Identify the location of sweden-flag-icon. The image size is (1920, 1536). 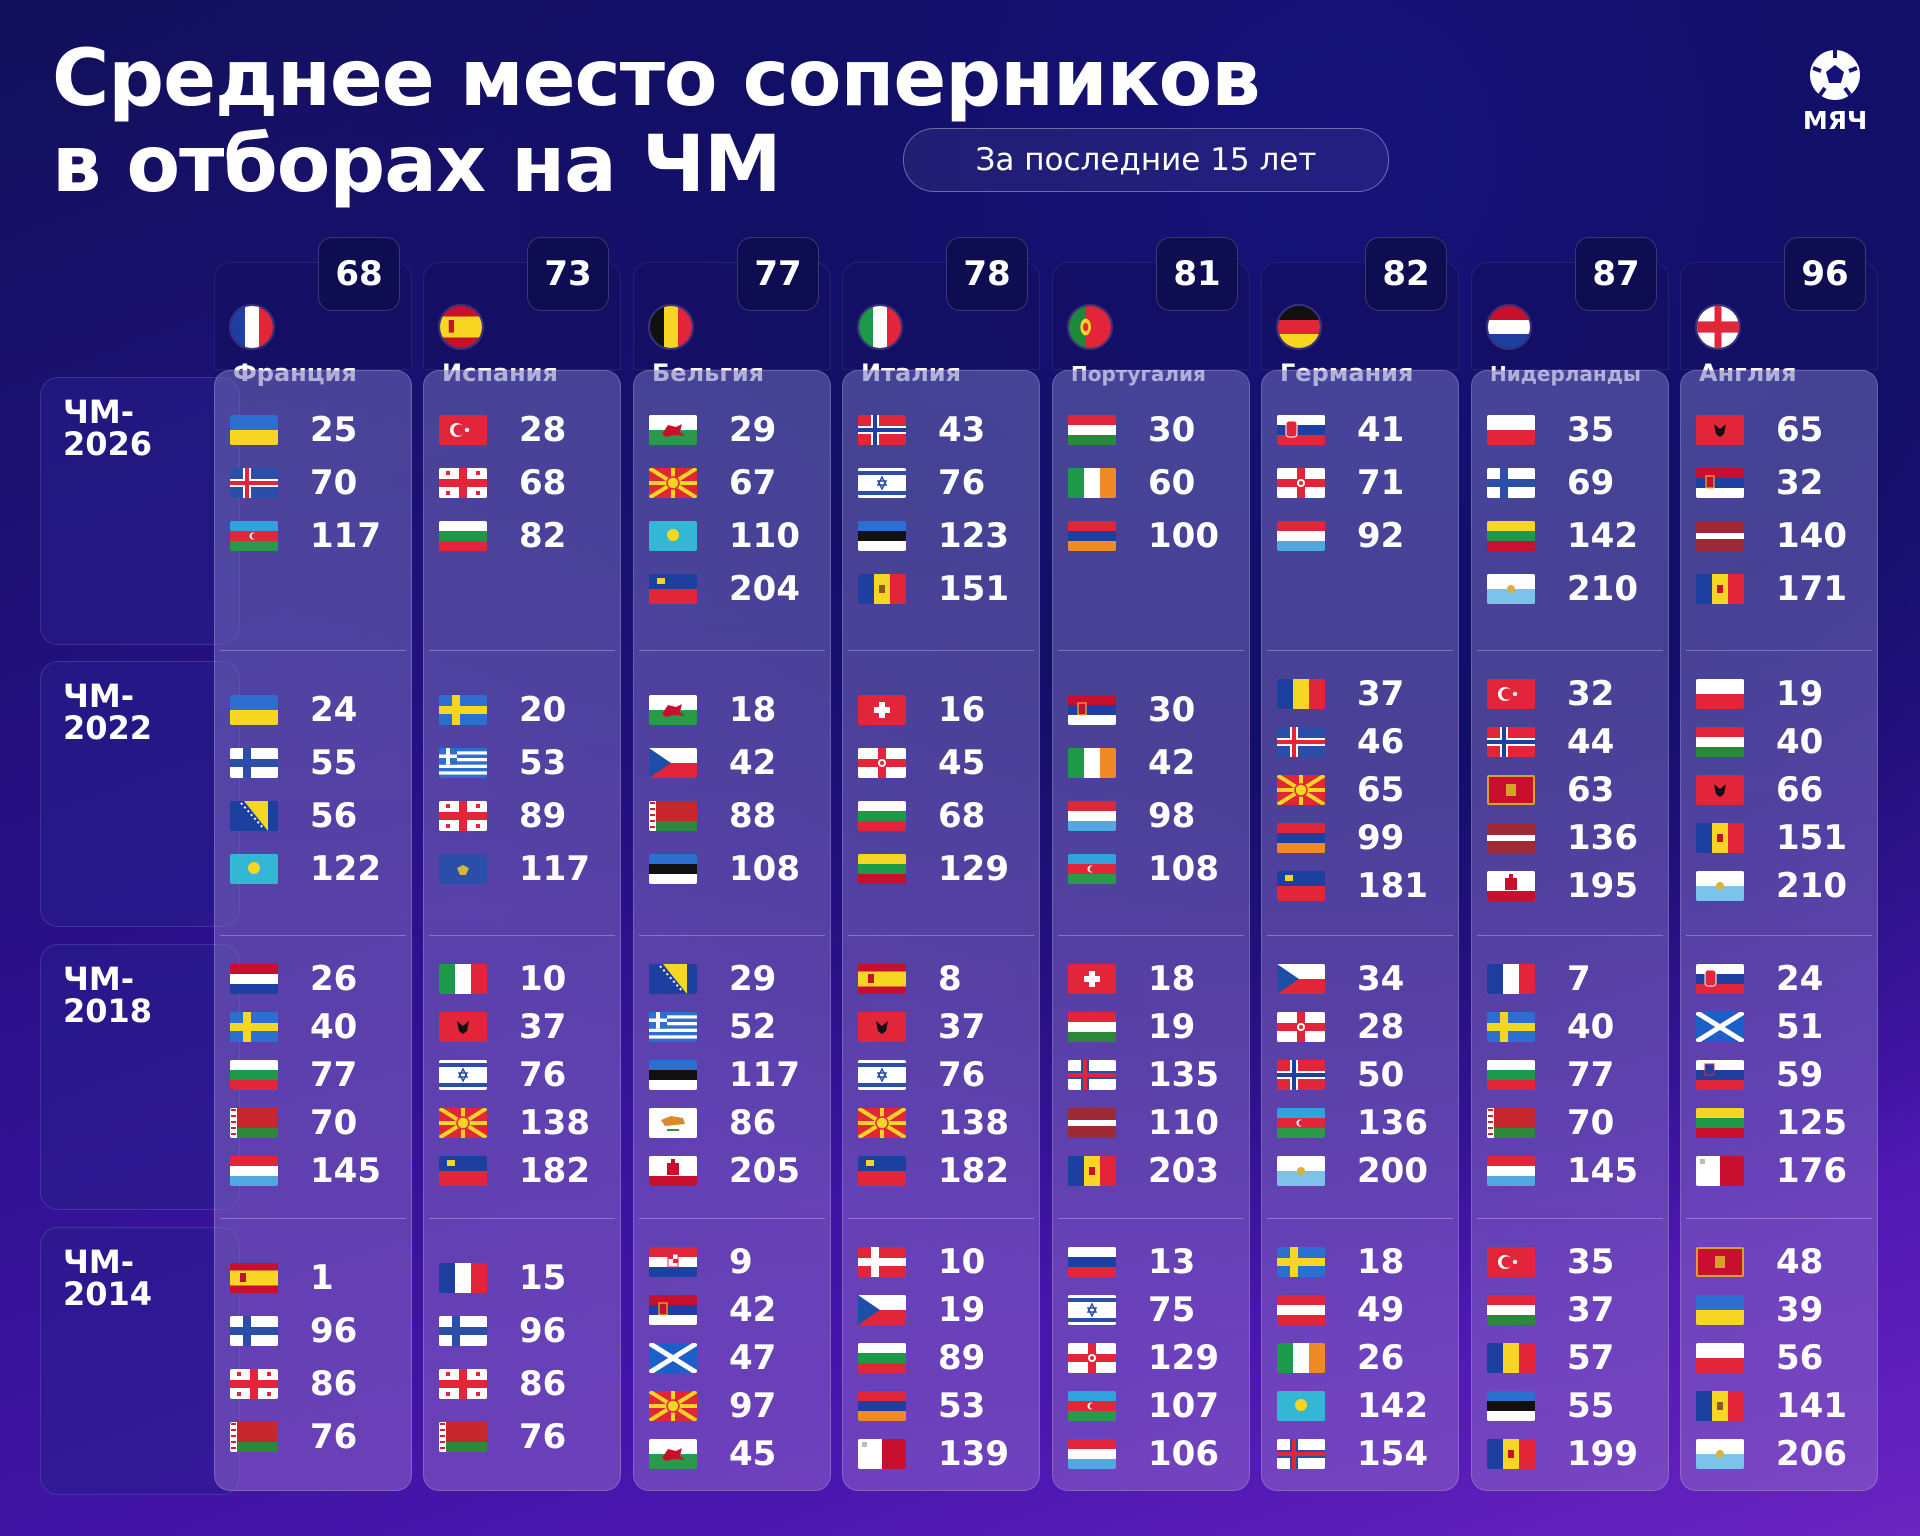
(1511, 1027).